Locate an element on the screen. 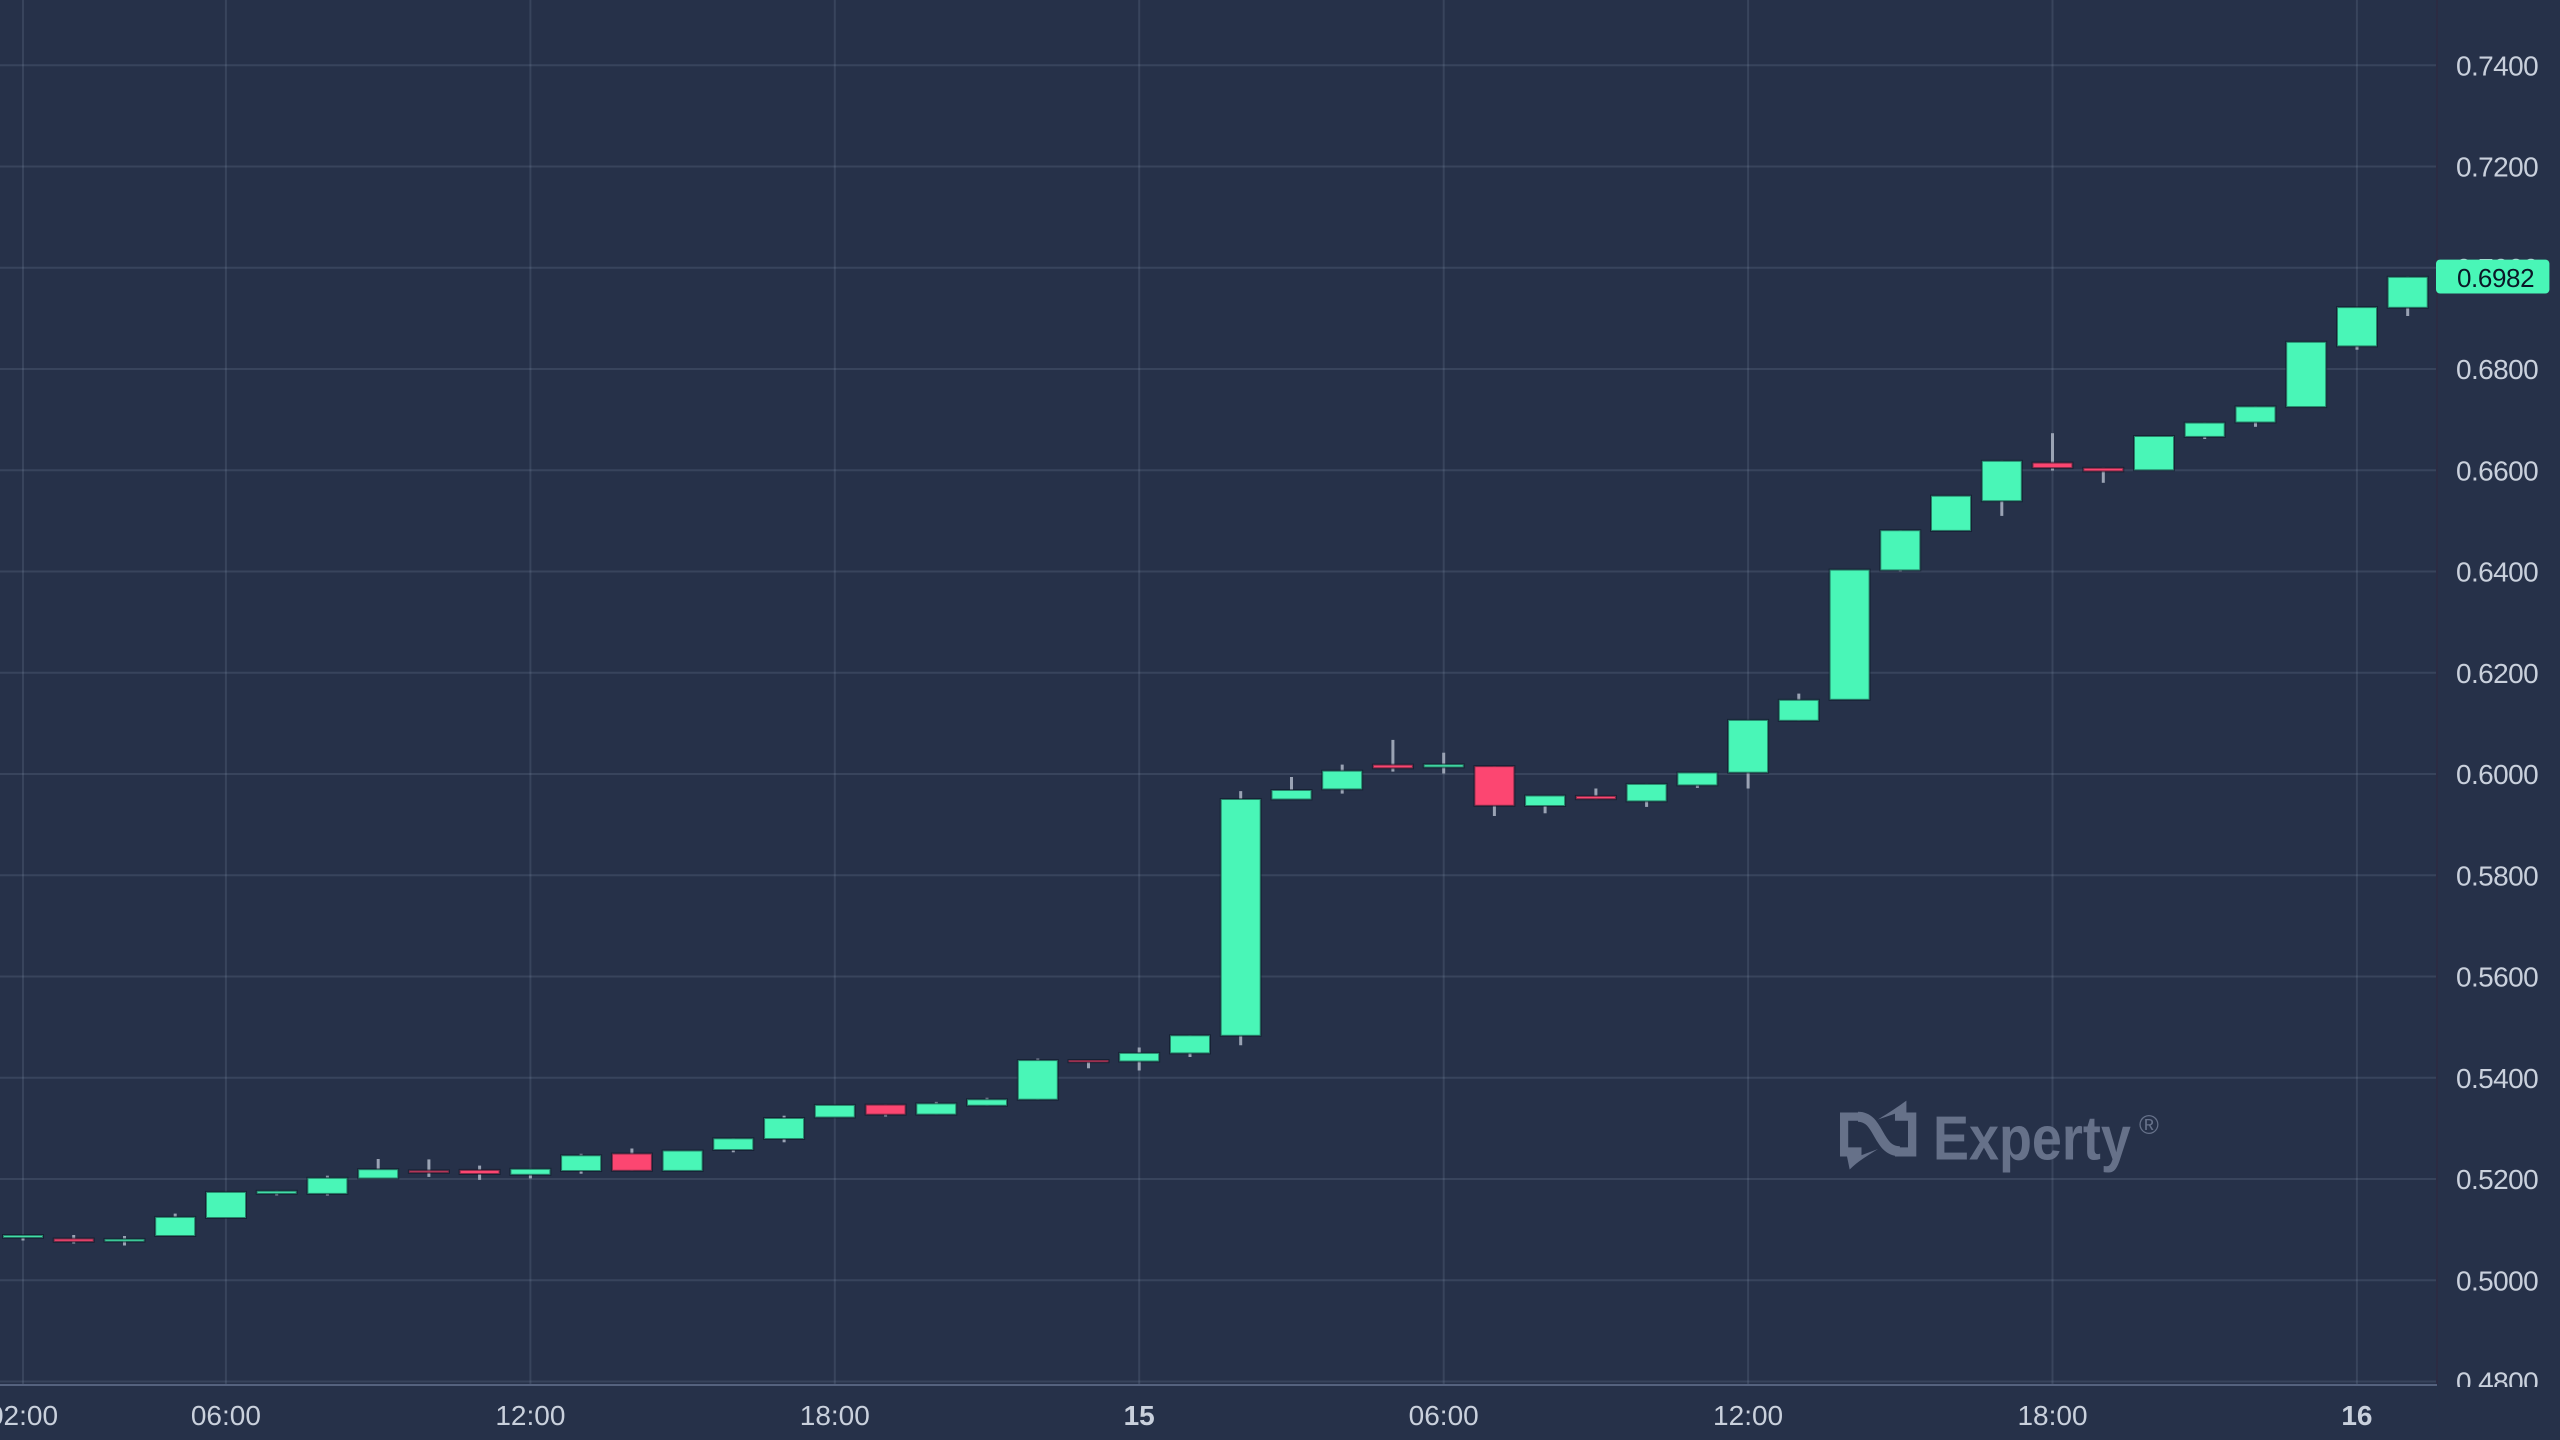 This screenshot has height=1440, width=2560. svg-text: 0.7400 is located at coordinates (2497, 65).